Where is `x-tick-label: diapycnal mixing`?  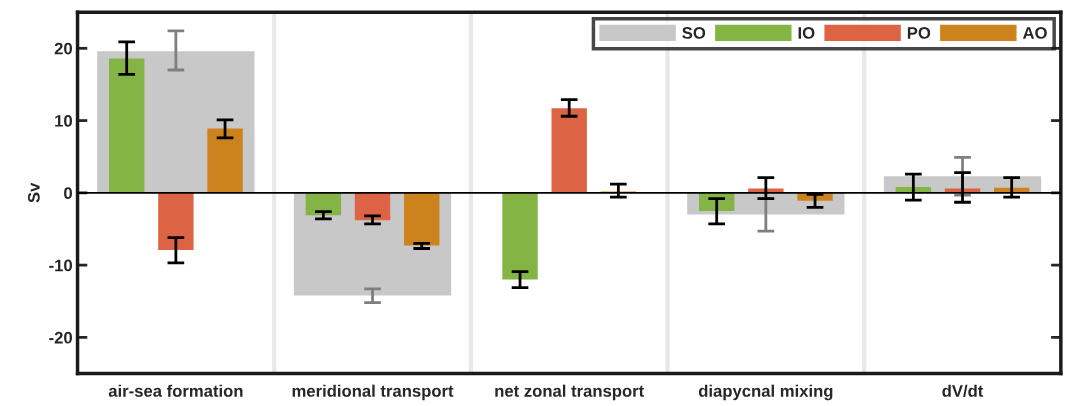
x-tick-label: diapycnal mixing is located at coordinates (765, 392).